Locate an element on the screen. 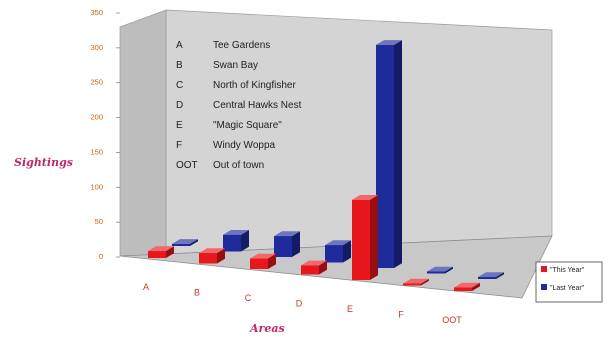 This screenshot has height=338, width=606. y-tick-label: 0 is located at coordinates (101, 256).